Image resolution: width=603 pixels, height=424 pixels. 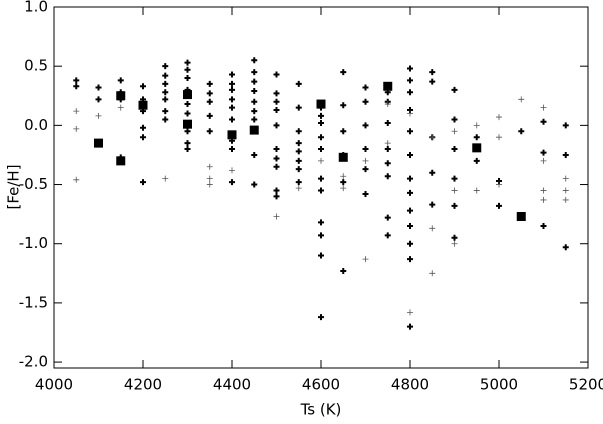 What do you see at coordinates (33, 362) in the screenshot?
I see `y-tick-label: -2.0` at bounding box center [33, 362].